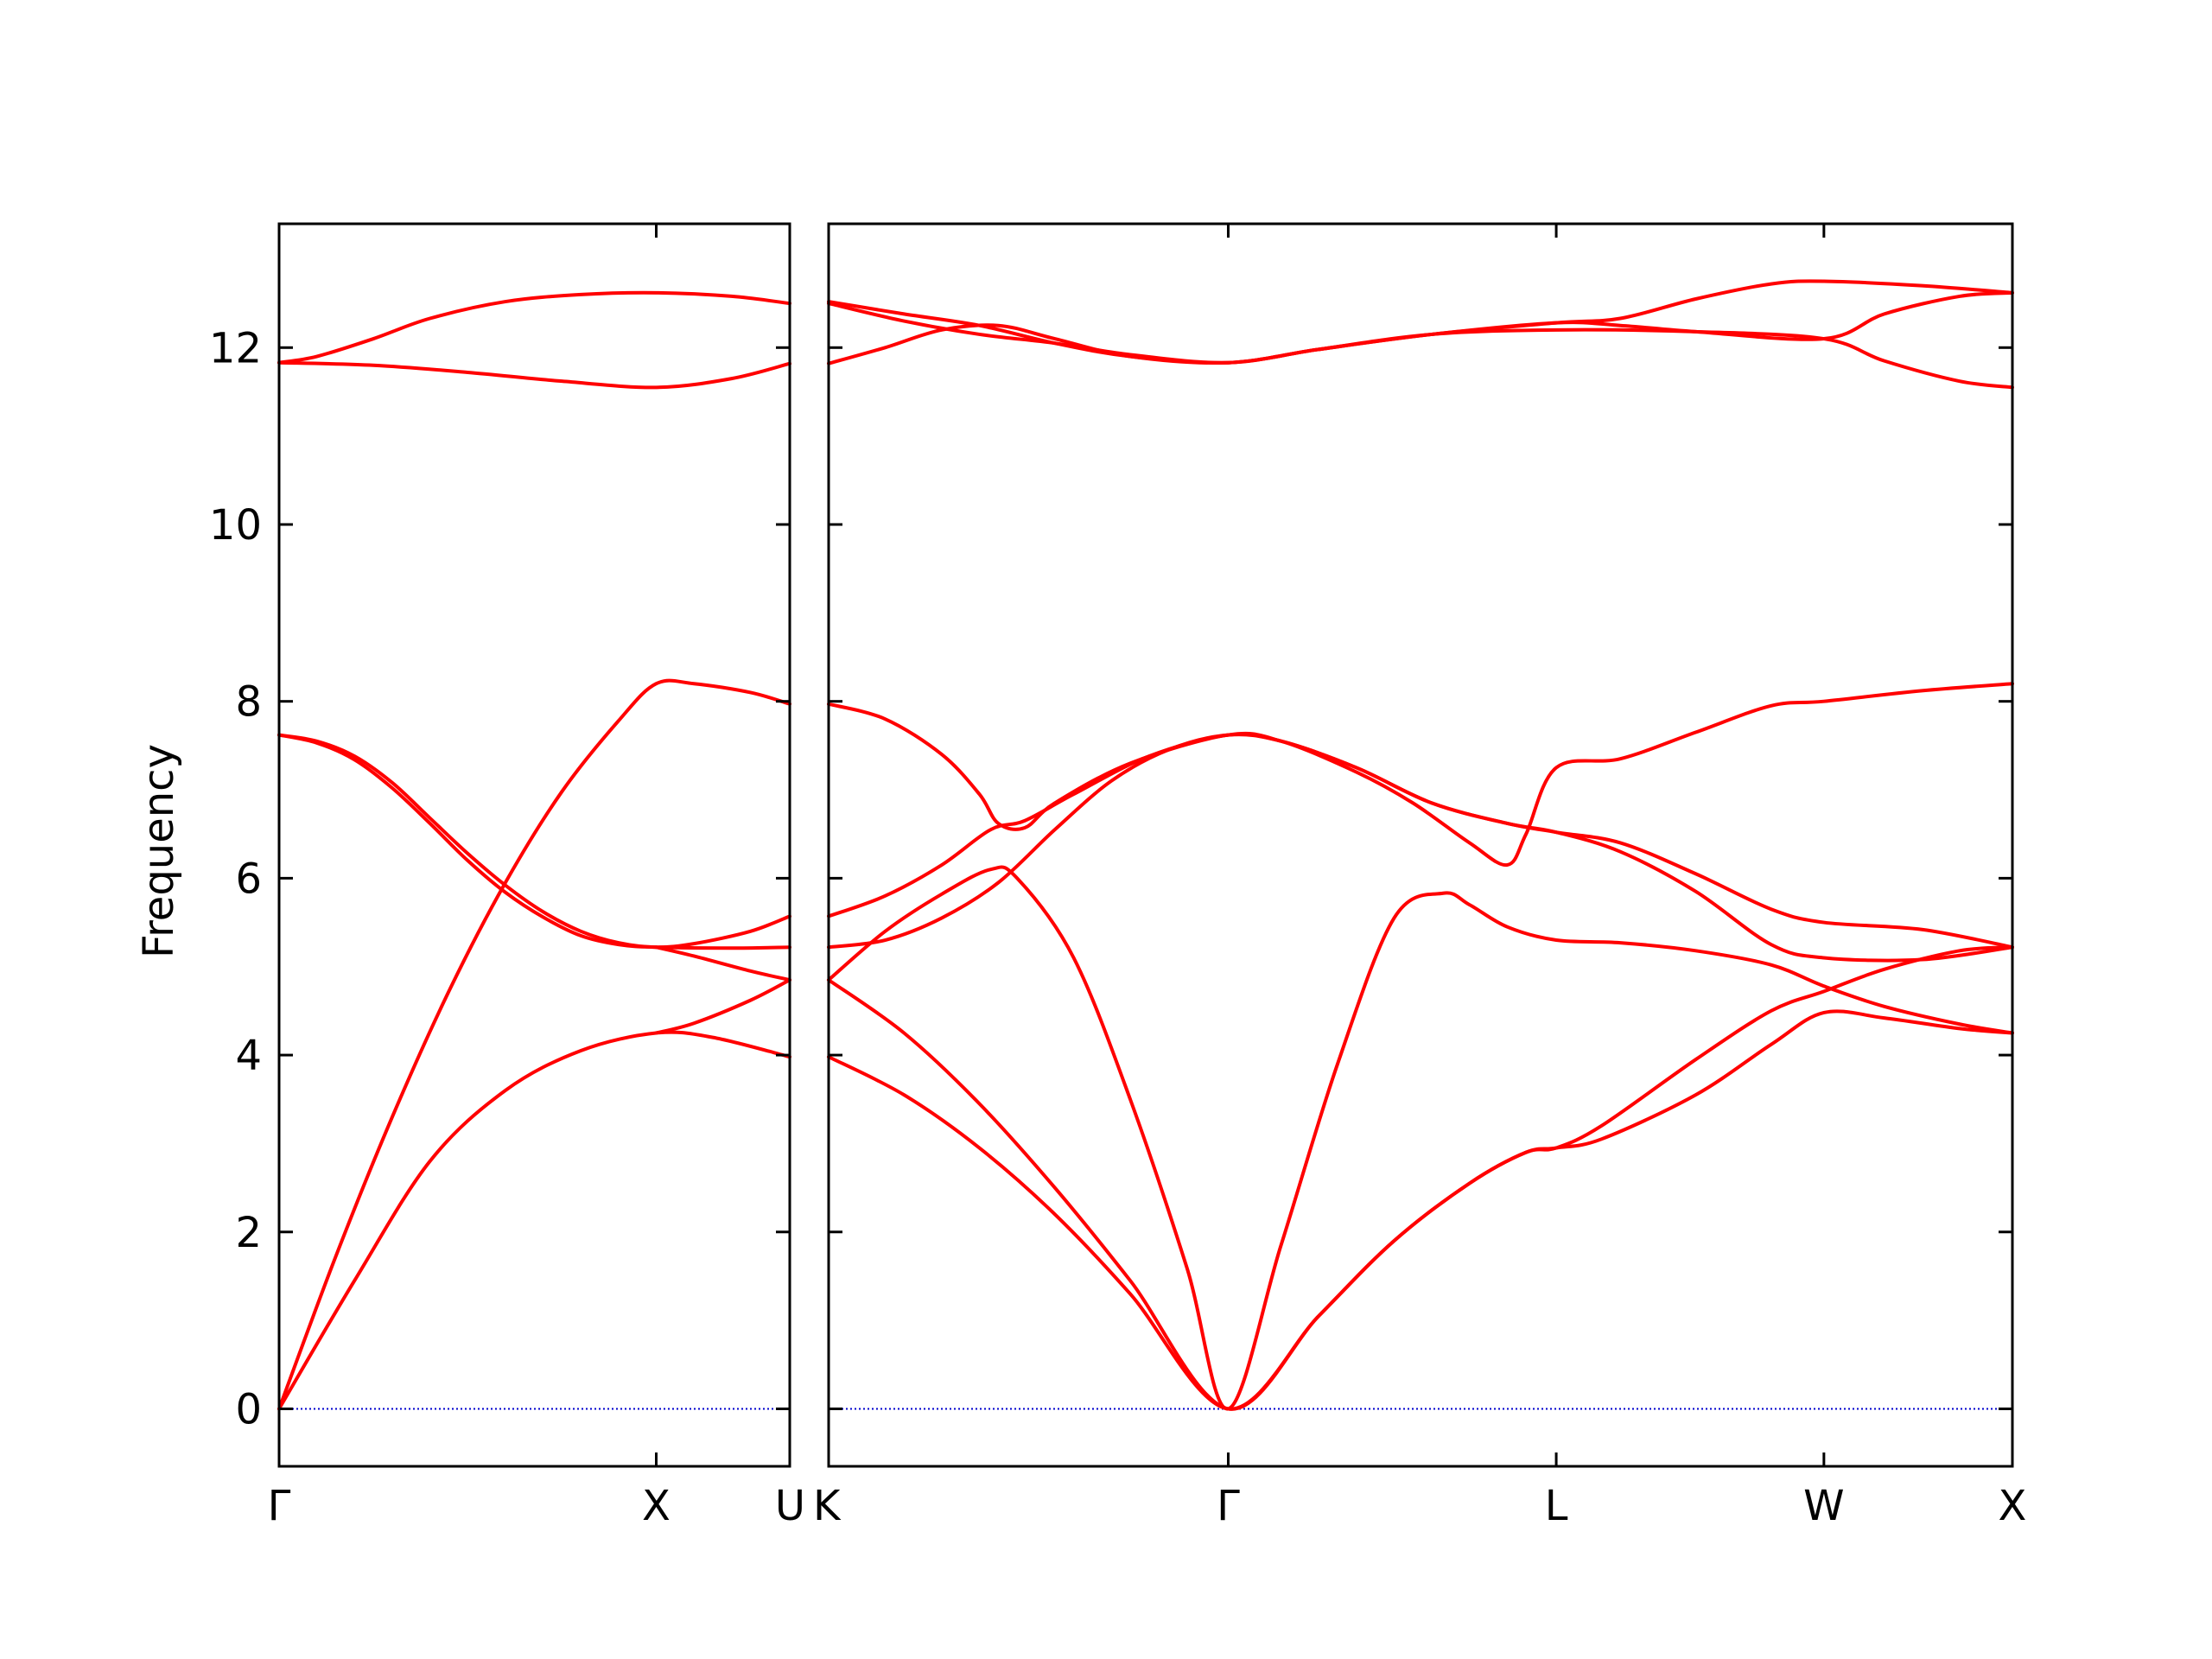  I want to click on y-tick-label-8: 8, so click(248, 702).